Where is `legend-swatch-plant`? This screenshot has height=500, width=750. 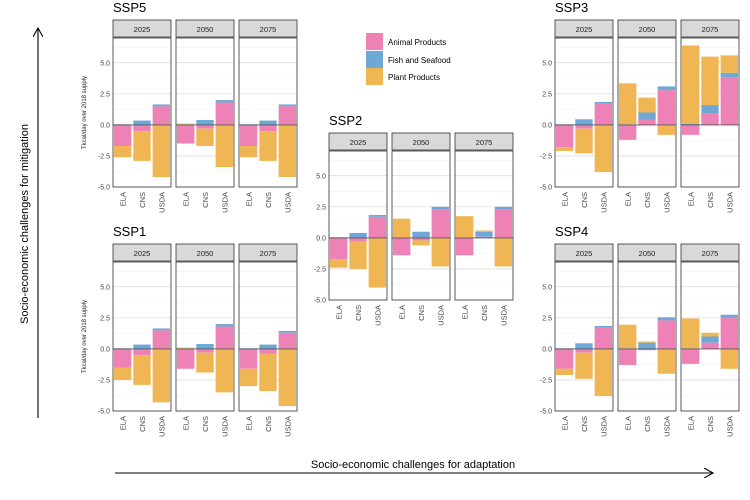 legend-swatch-plant is located at coordinates (374, 76).